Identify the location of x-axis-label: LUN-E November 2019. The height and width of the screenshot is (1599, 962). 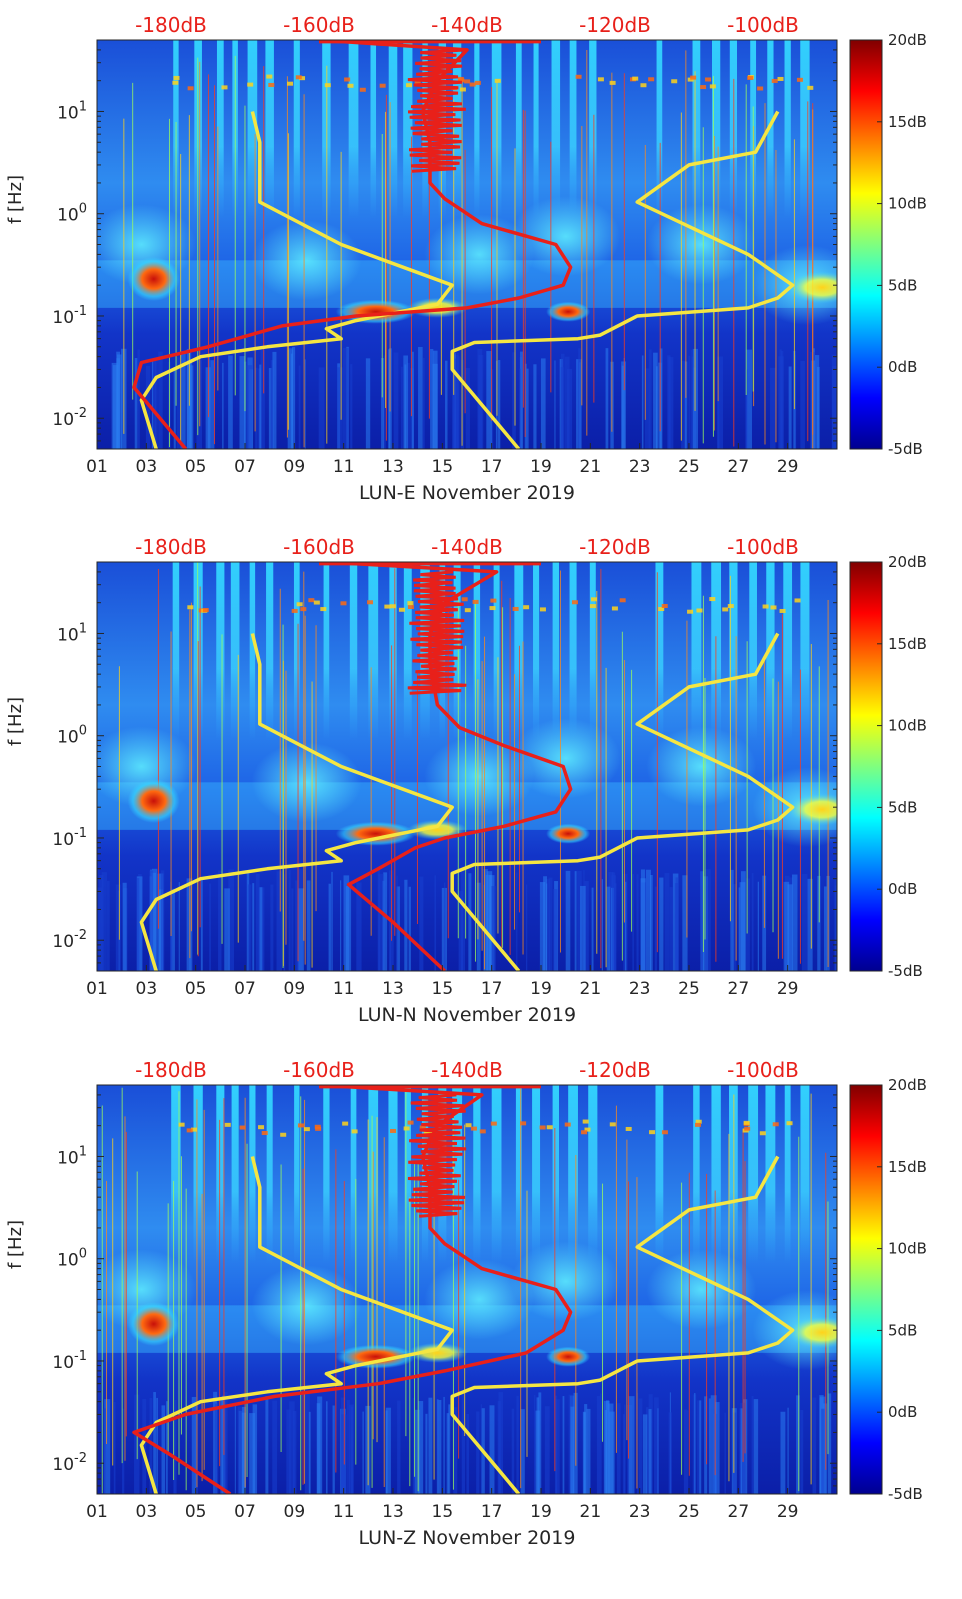
(467, 493).